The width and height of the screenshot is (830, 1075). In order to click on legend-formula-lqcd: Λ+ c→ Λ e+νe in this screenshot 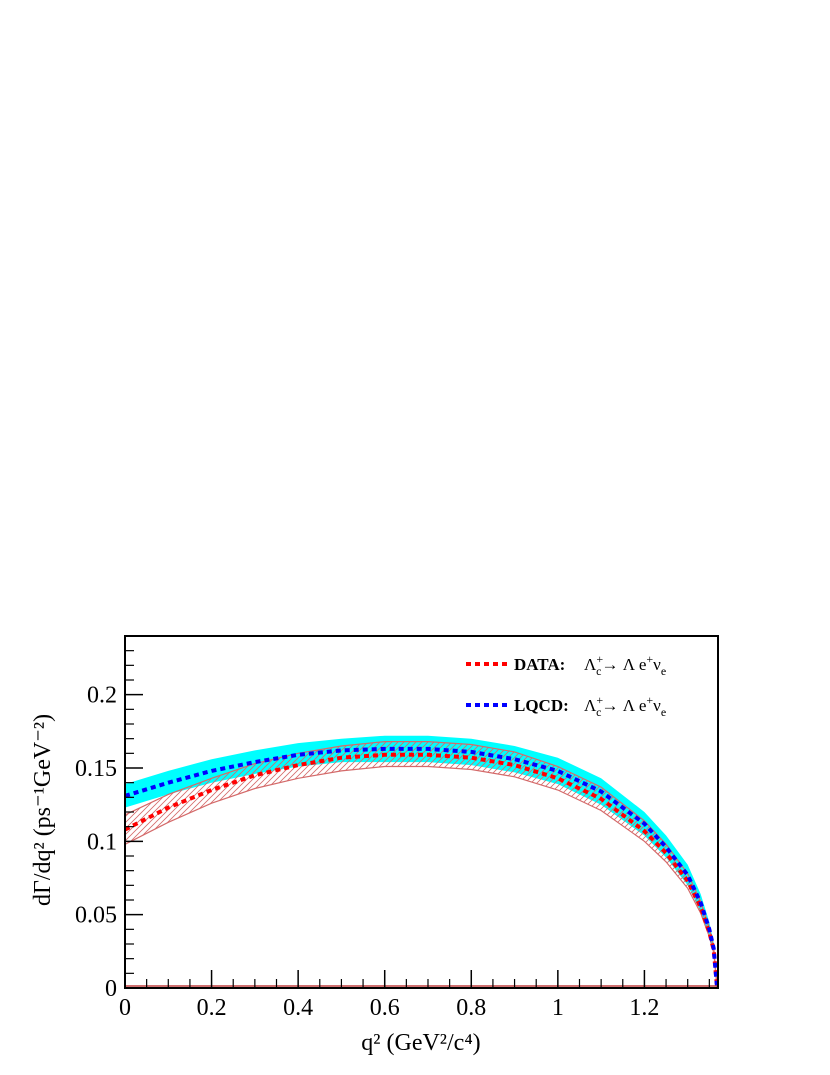, I will do `click(625, 706)`.